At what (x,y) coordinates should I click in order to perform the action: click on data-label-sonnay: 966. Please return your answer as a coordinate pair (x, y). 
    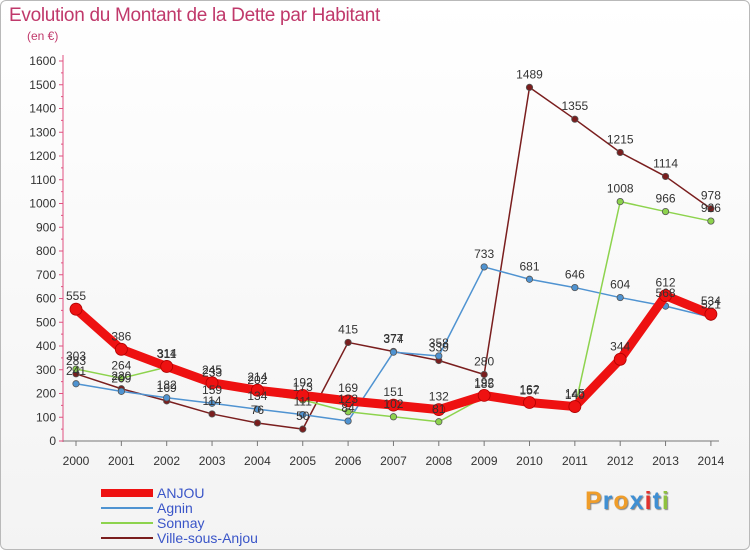
    Looking at the image, I should click on (666, 199).